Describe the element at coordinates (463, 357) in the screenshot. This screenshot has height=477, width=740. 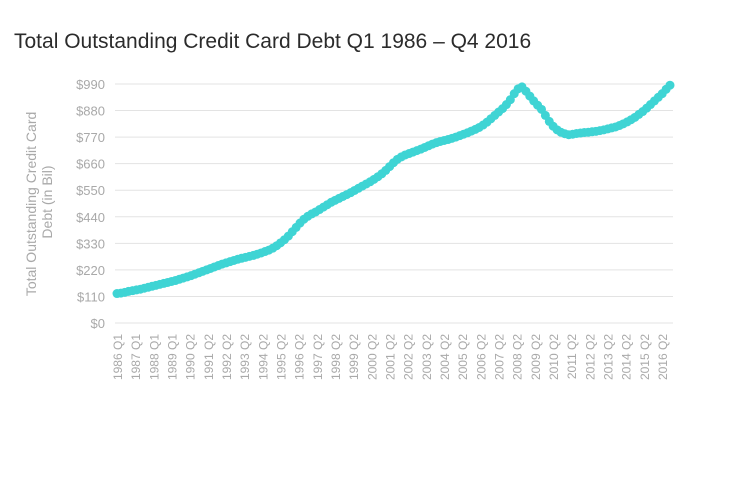
I see `x-tick-label: 2005 Q2` at that location.